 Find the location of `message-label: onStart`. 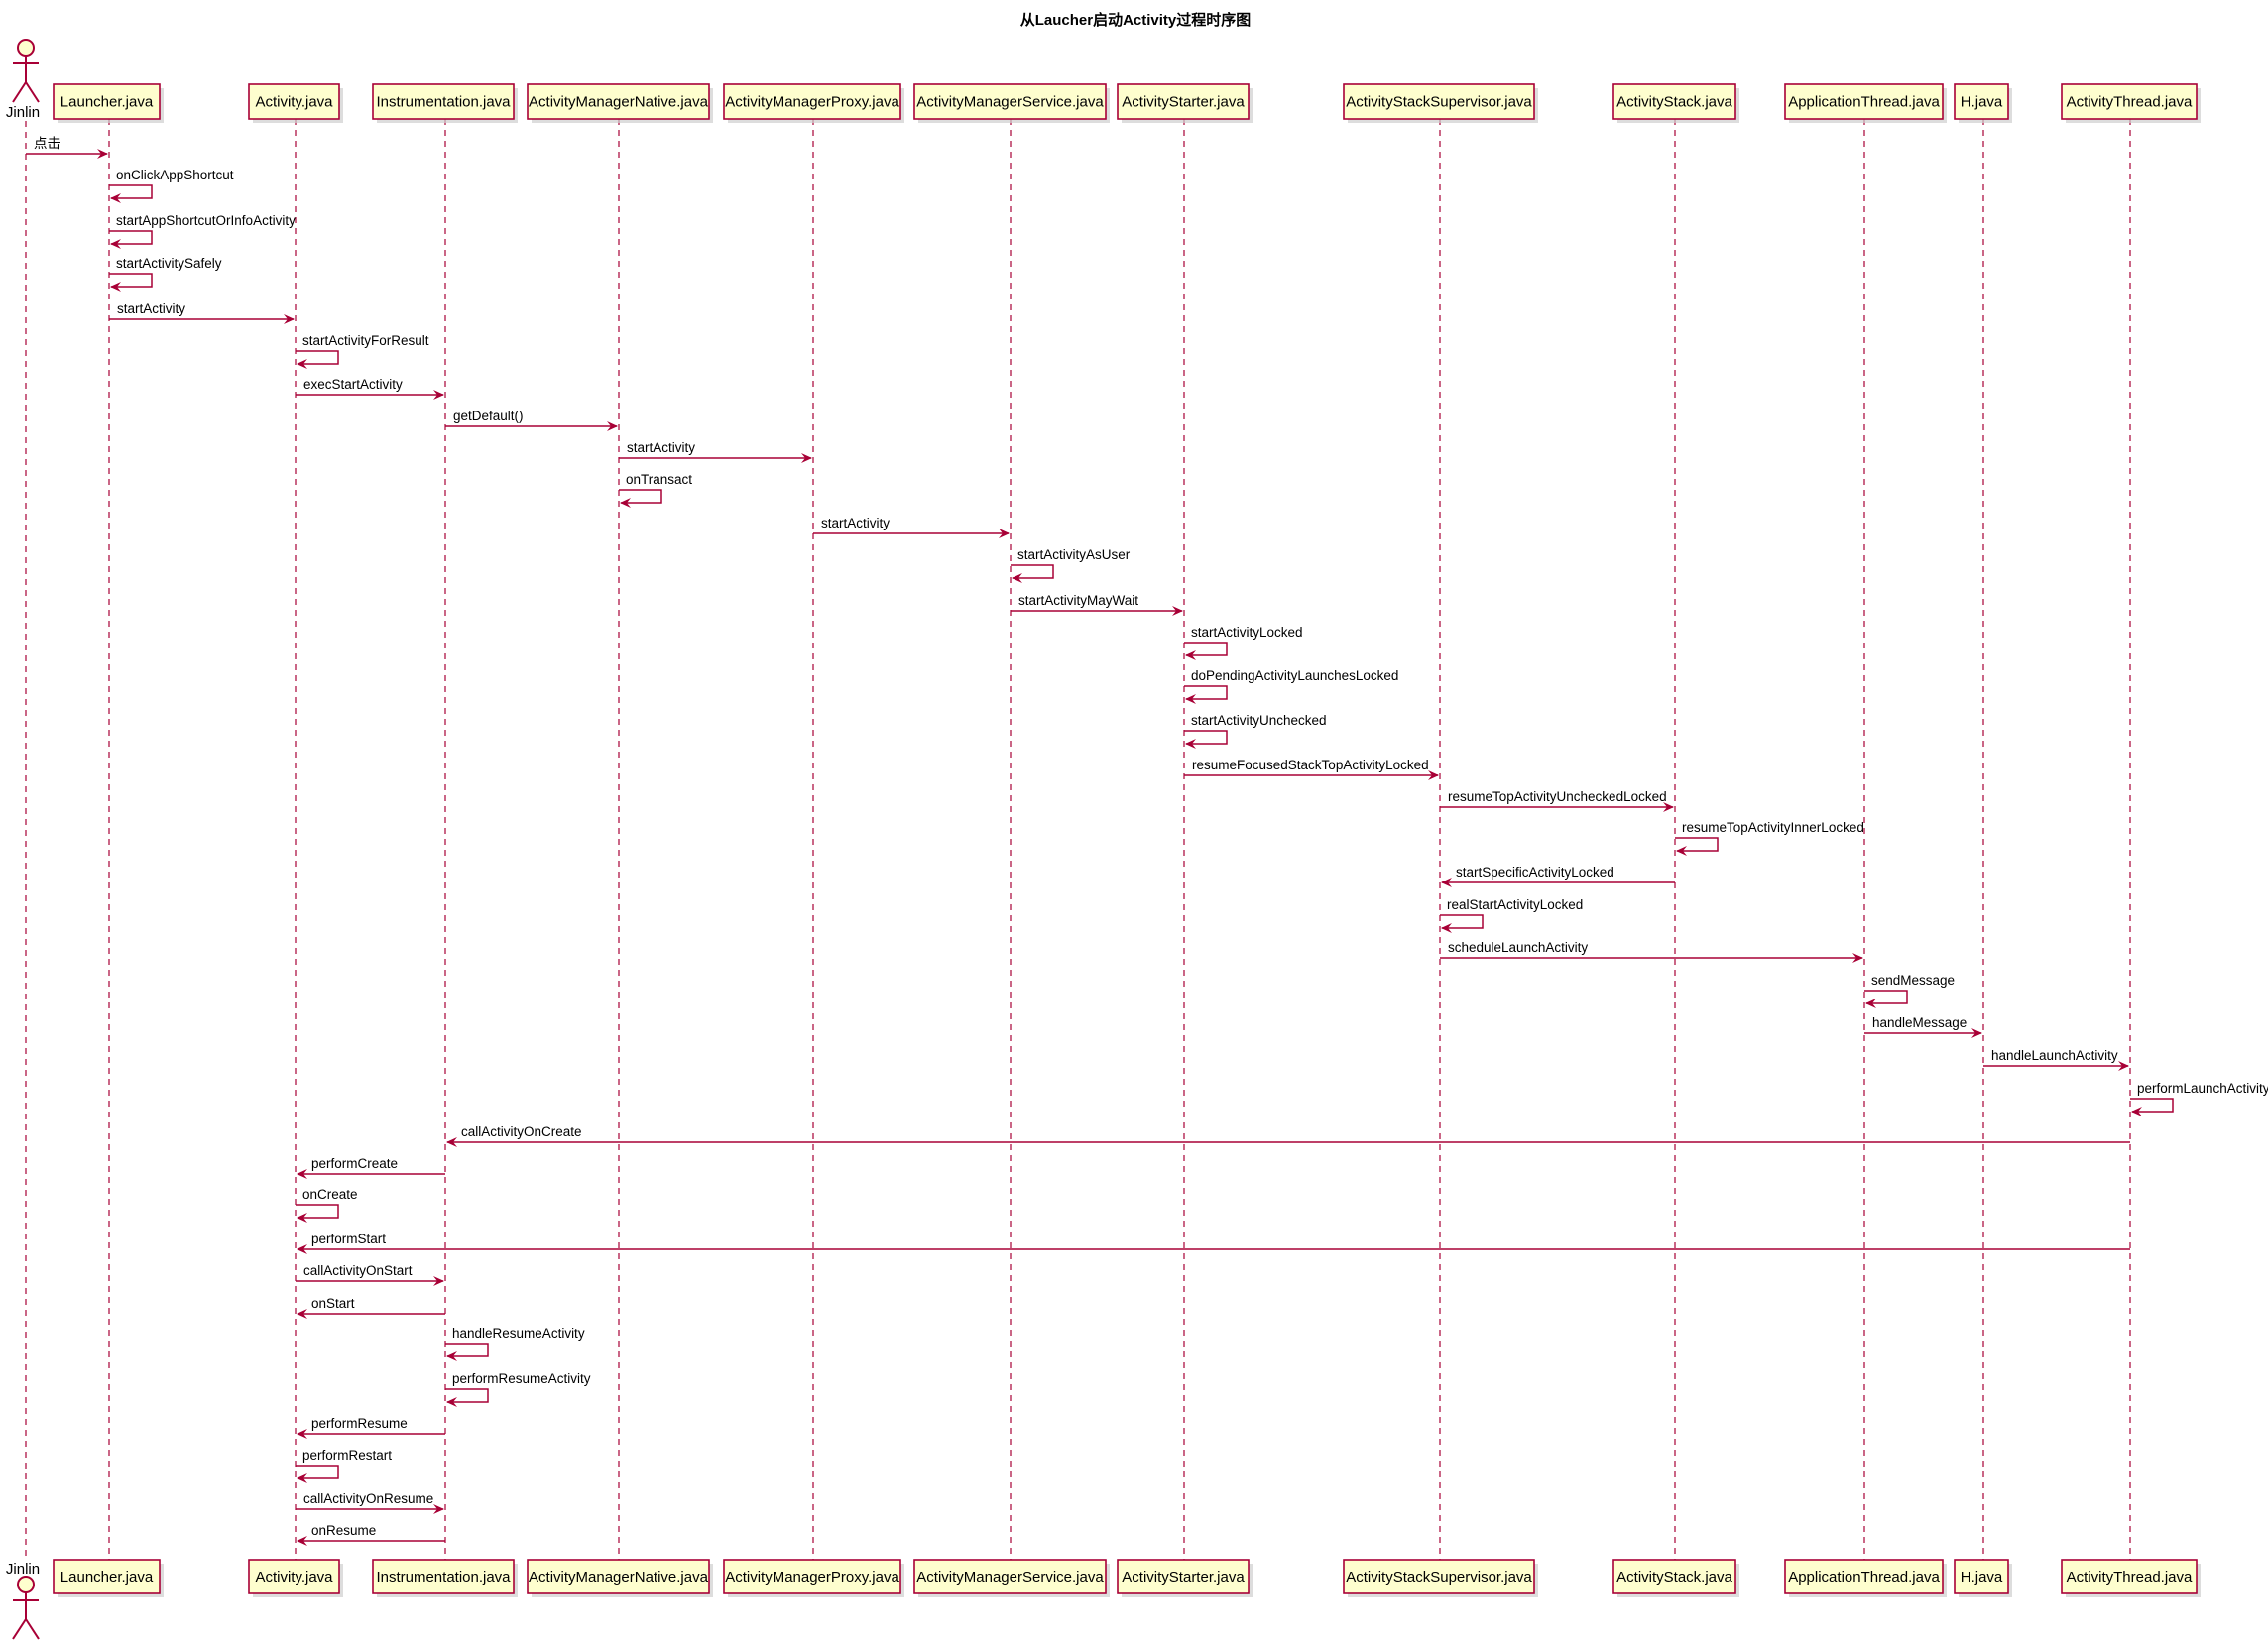

message-label: onStart is located at coordinates (333, 1303).